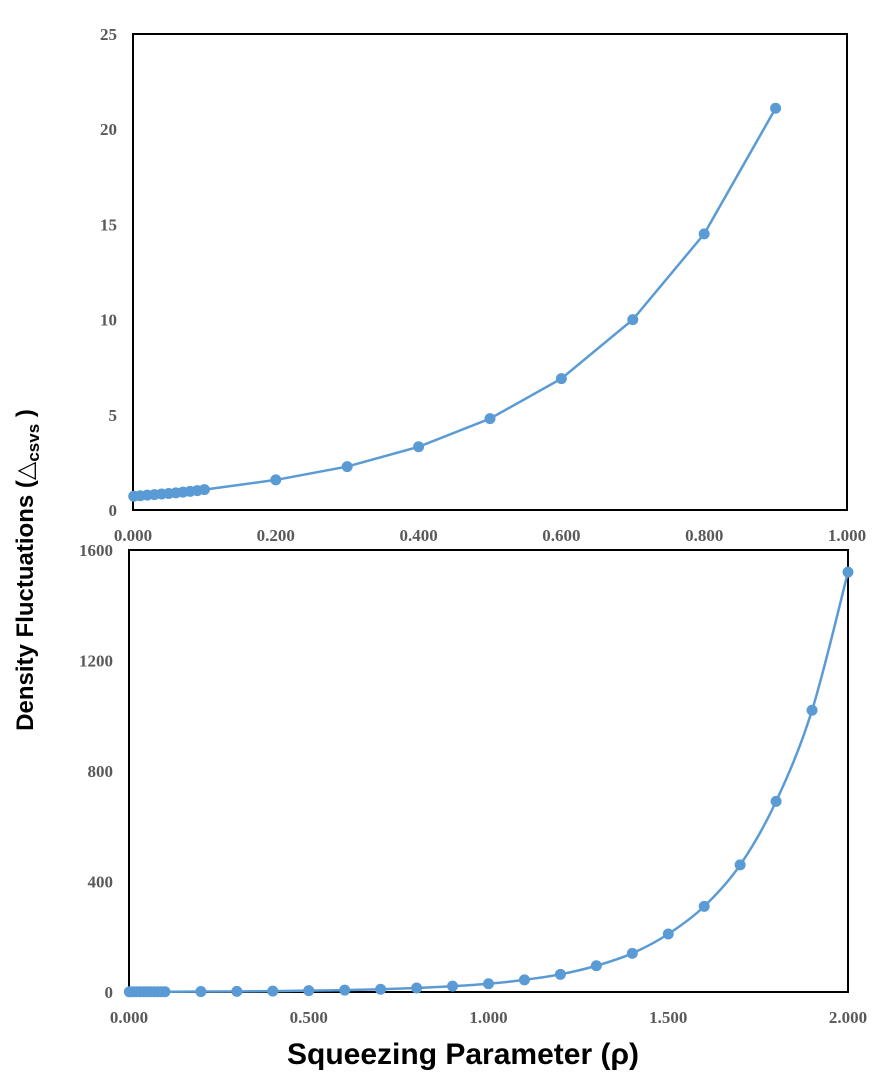  What do you see at coordinates (561, 535) in the screenshot?
I see `top-x-tick-label: 0.600` at bounding box center [561, 535].